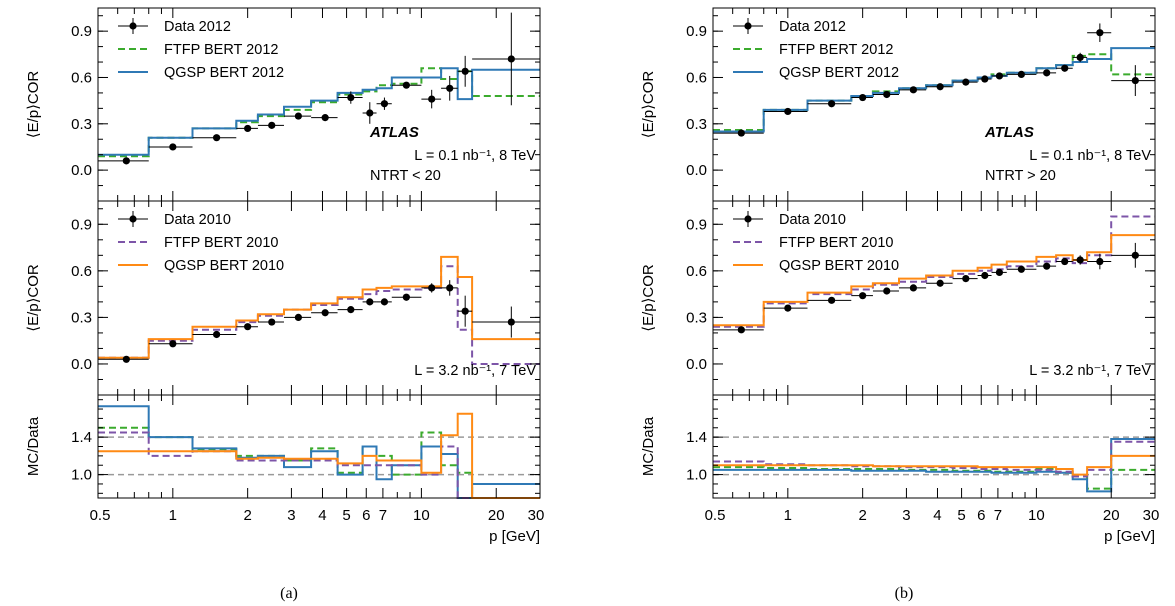 The height and width of the screenshot is (606, 1175). Describe the element at coordinates (715, 515) in the screenshot. I see `x-tick-label: 0.5` at that location.